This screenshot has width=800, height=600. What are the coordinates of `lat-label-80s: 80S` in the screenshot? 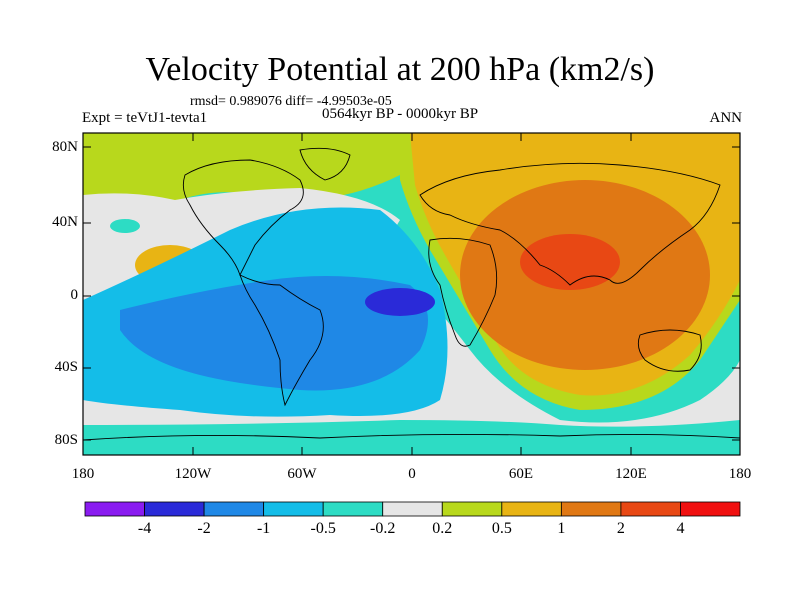 It's located at (66, 440).